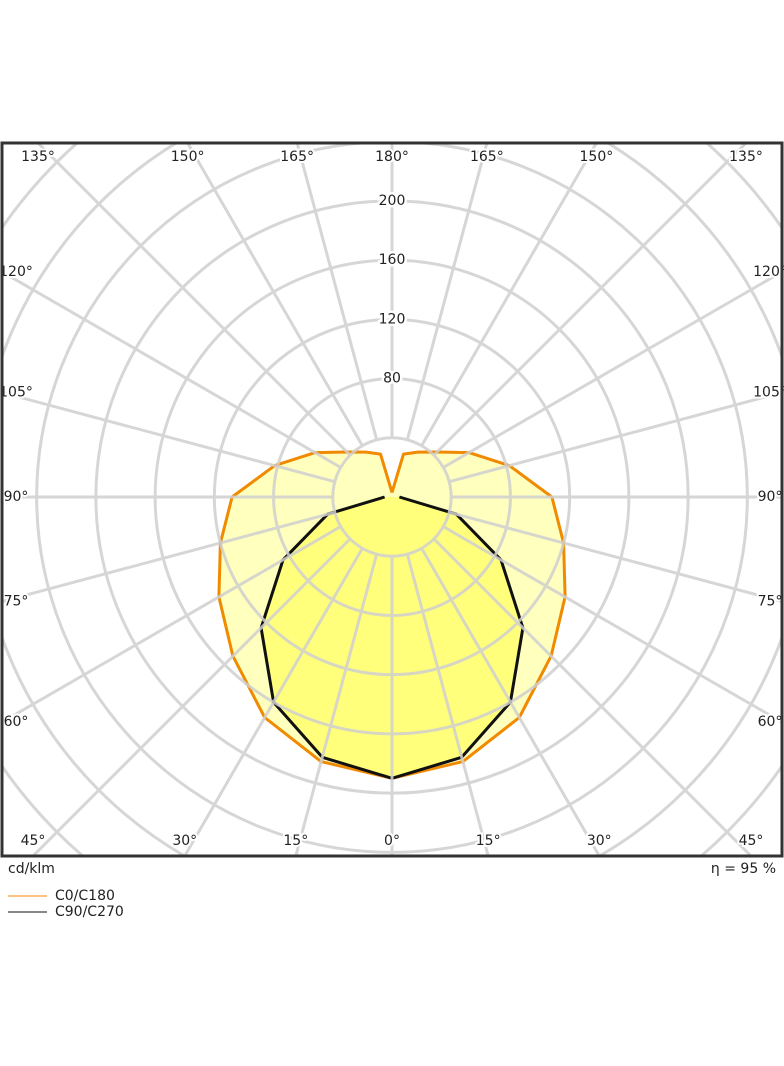 This screenshot has height=1066, width=784. What do you see at coordinates (743, 869) in the screenshot?
I see `efficiency-label: η = 95 %` at bounding box center [743, 869].